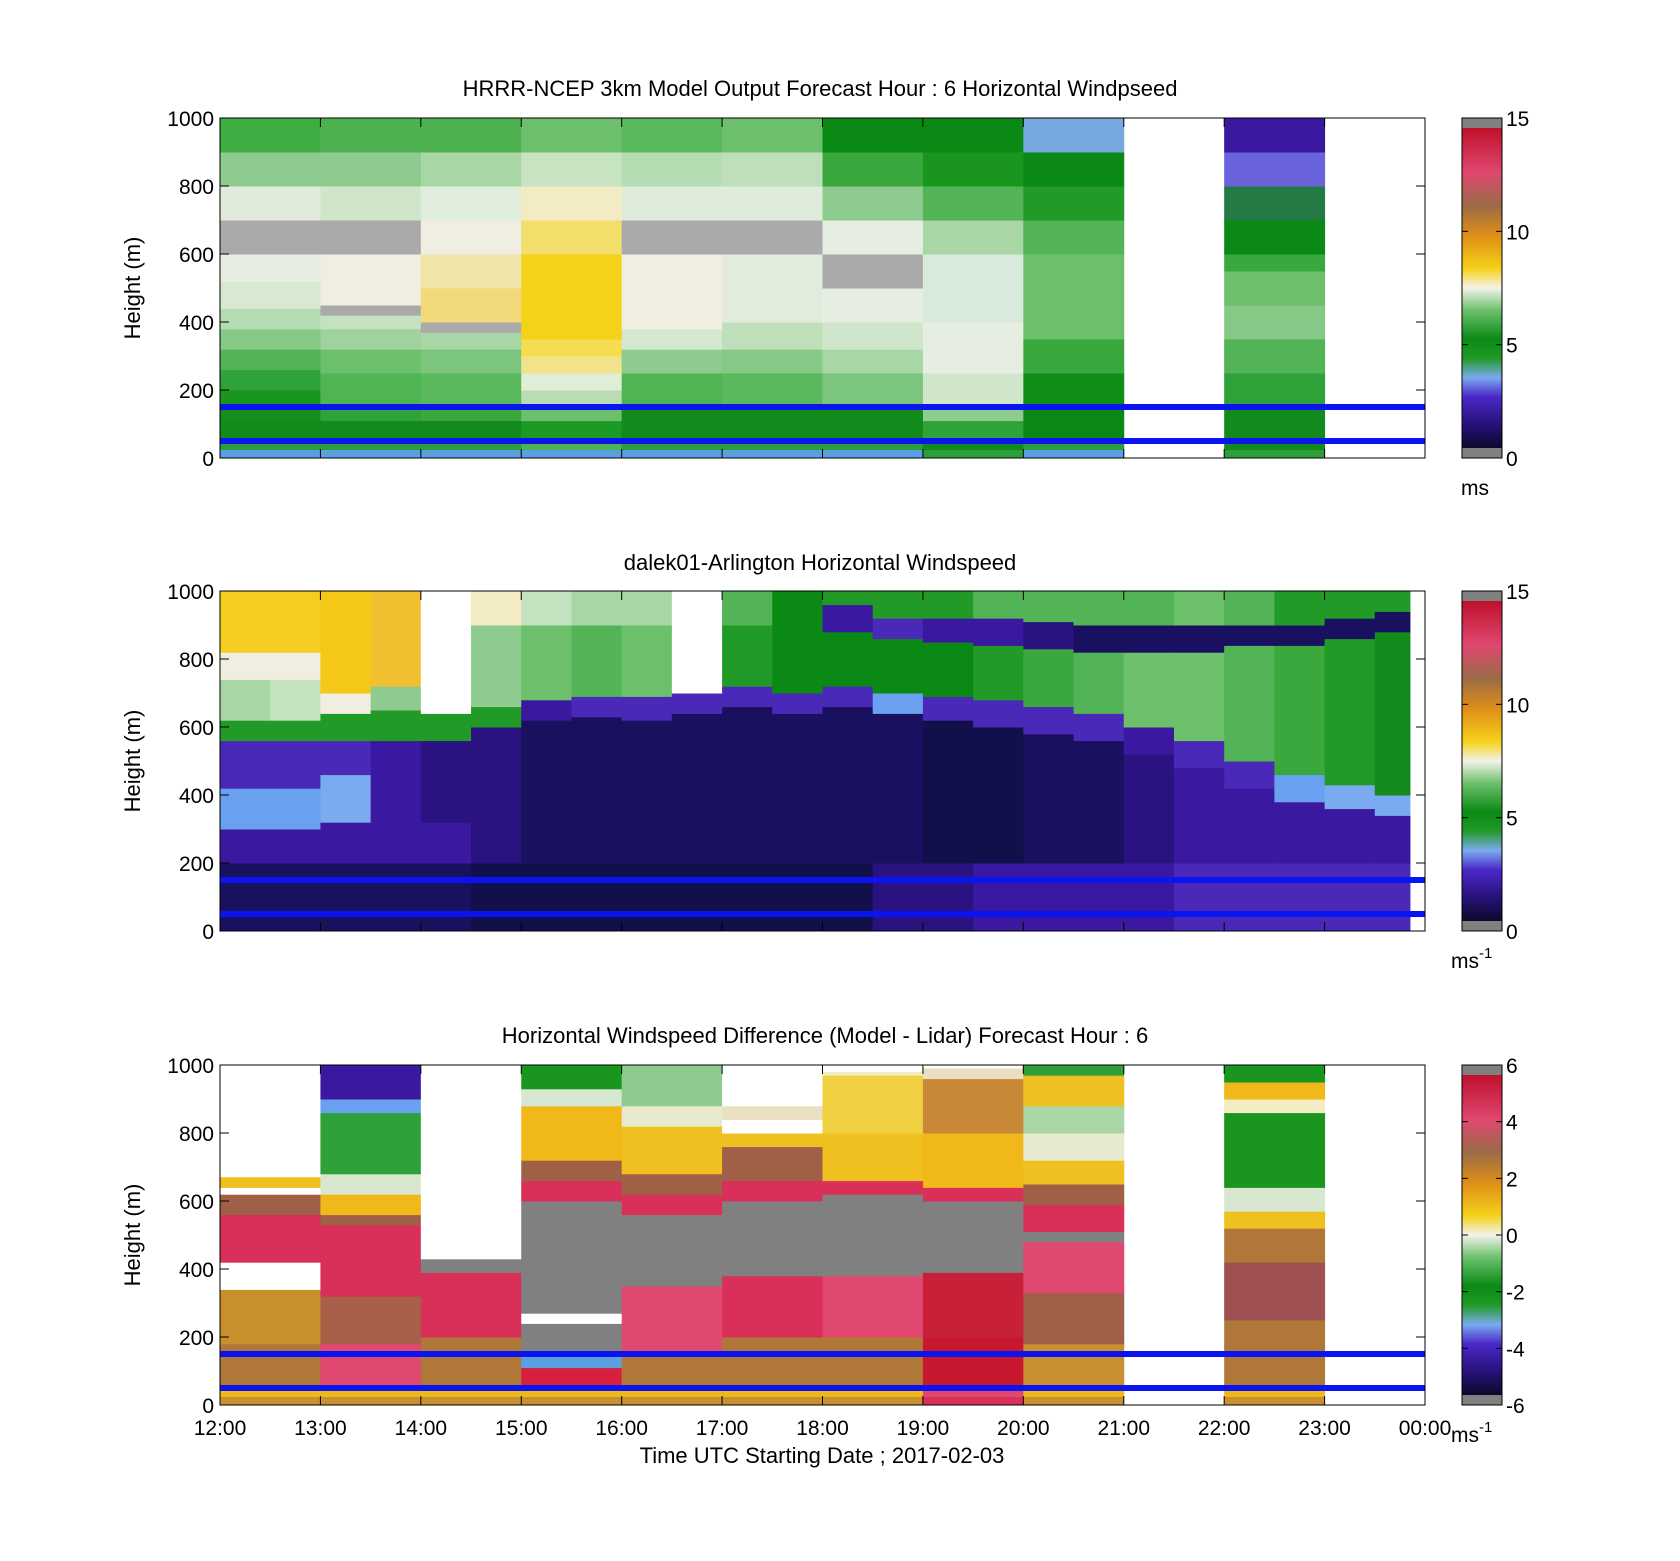 Image resolution: width=1680 pixels, height=1561 pixels. I want to click on colorbar-tick-label: 5, so click(1512, 346).